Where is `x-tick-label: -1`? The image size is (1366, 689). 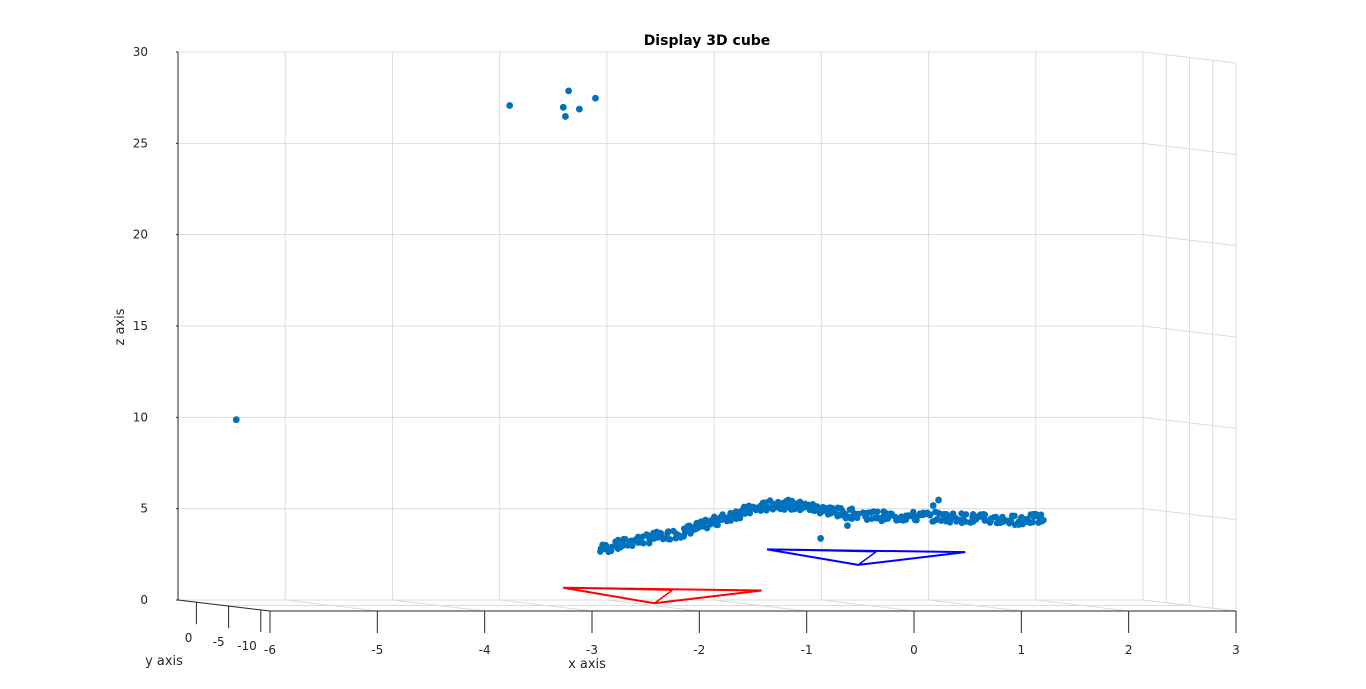 x-tick-label: -1 is located at coordinates (807, 650).